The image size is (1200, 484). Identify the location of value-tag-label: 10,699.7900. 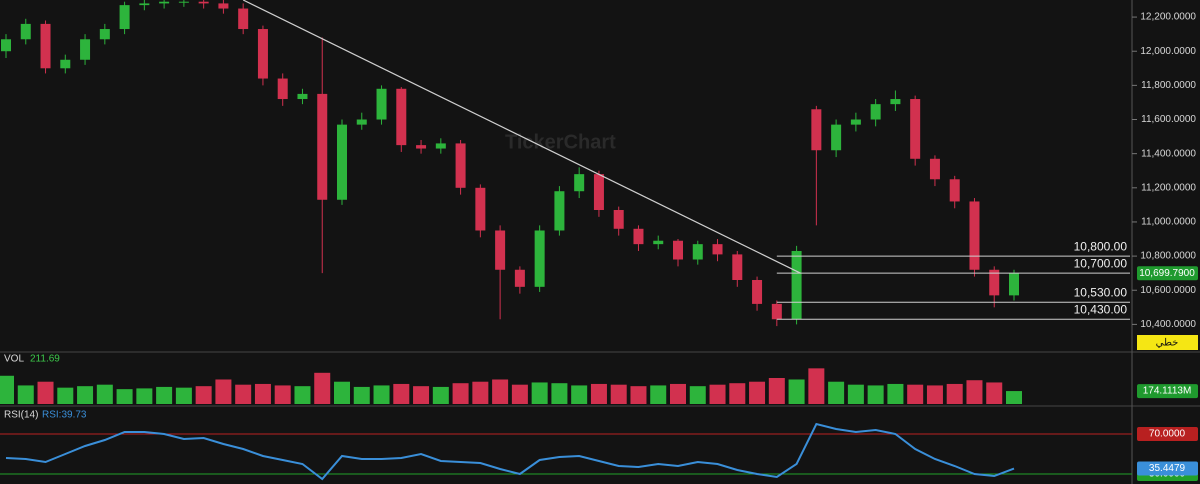
(1167, 273).